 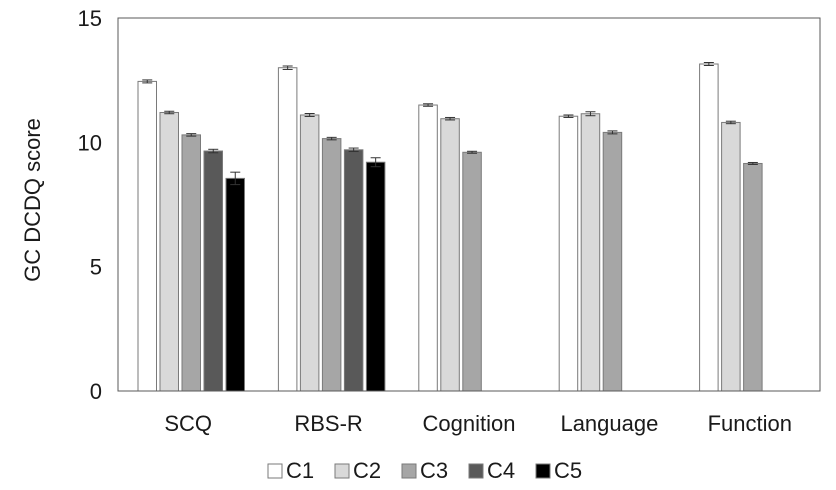 What do you see at coordinates (188, 423) in the screenshot?
I see `x-tick-label: SCQ` at bounding box center [188, 423].